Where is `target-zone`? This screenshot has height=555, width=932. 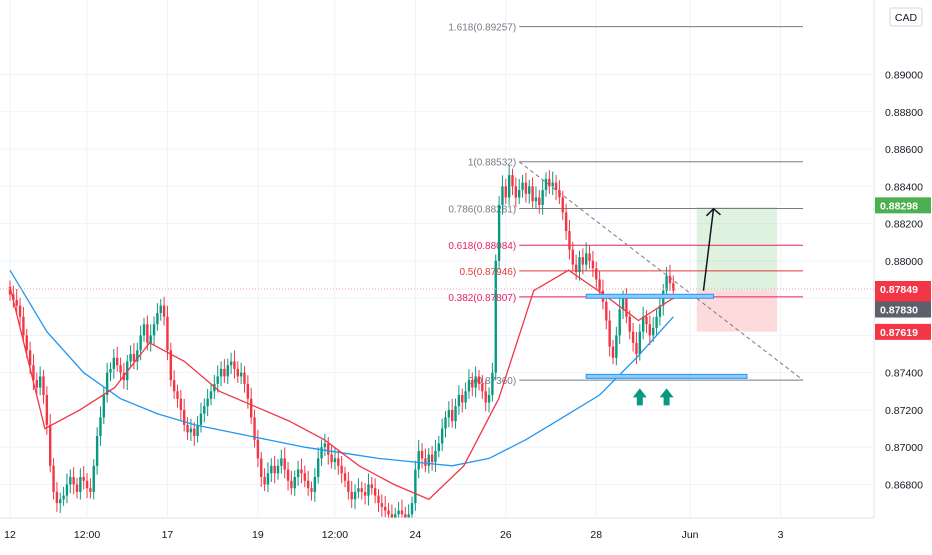
target-zone is located at coordinates (737, 248).